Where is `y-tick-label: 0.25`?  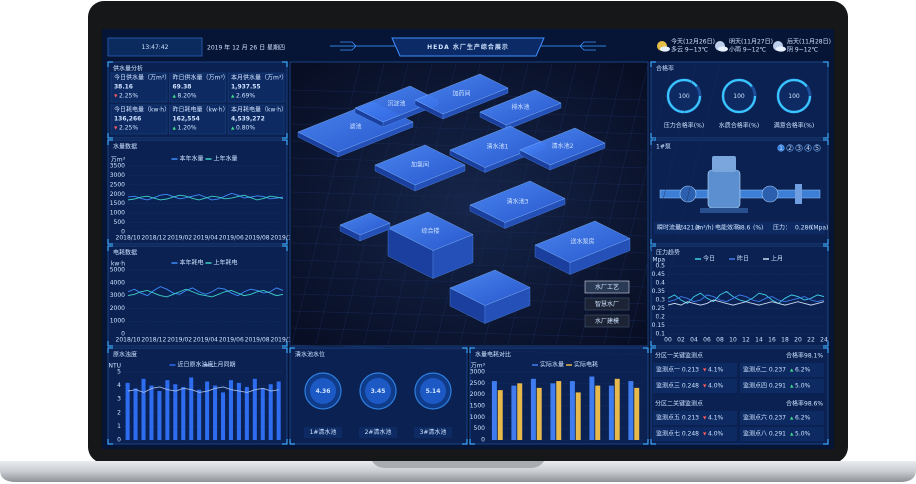
y-tick-label: 0.25 is located at coordinates (659, 308).